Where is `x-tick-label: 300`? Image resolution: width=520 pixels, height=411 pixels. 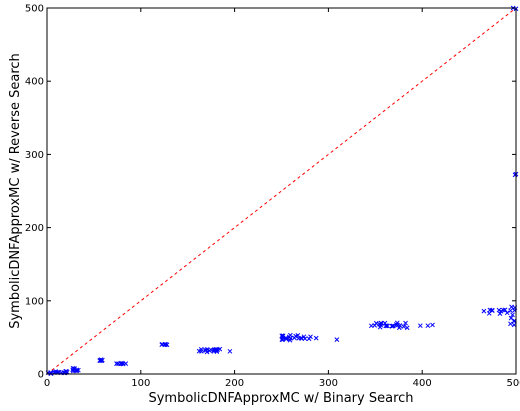
x-tick-label: 300 is located at coordinates (328, 383).